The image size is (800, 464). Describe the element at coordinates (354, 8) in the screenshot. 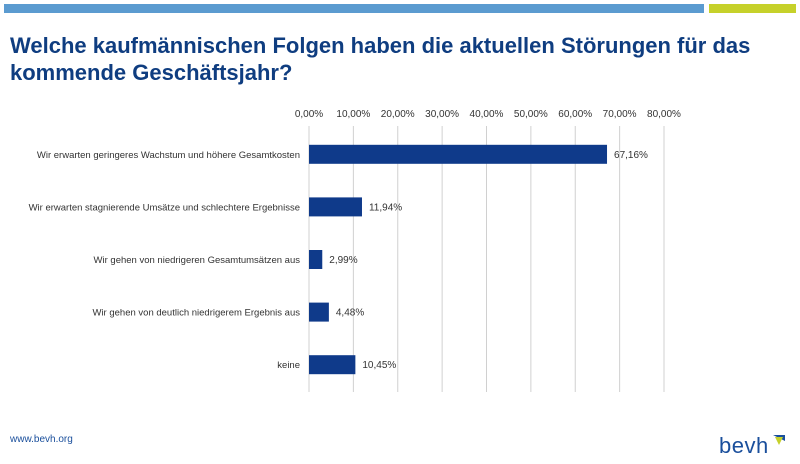

I see `top-accent-bar-blue` at that location.